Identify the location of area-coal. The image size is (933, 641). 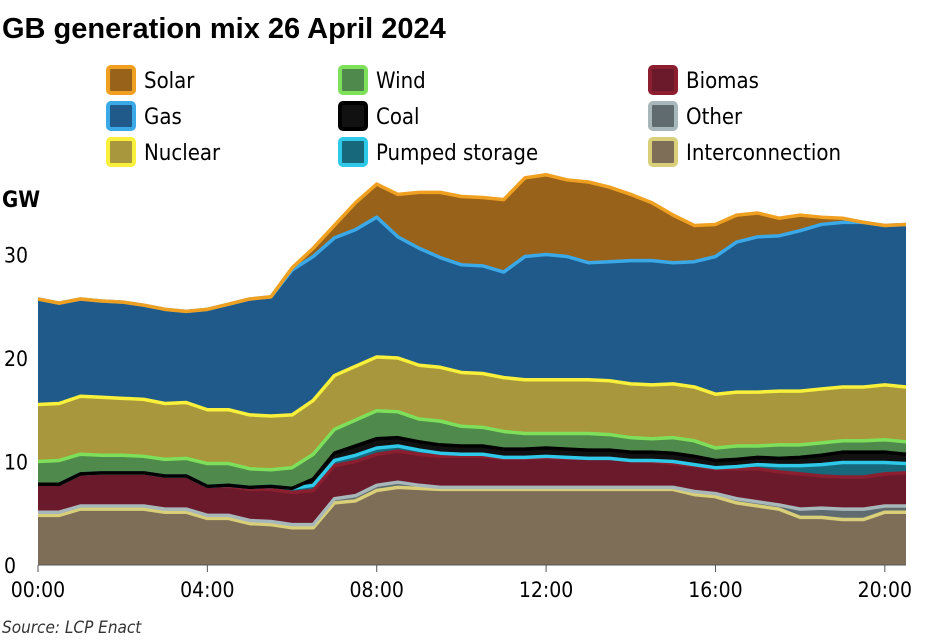
(472, 463).